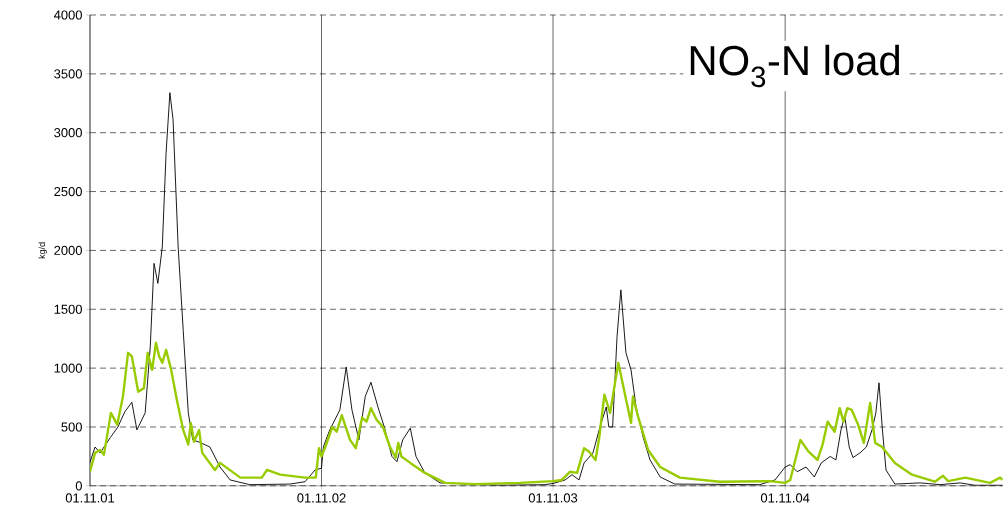  Describe the element at coordinates (553, 498) in the screenshot. I see `x-tick-label: 01.11.03` at that location.